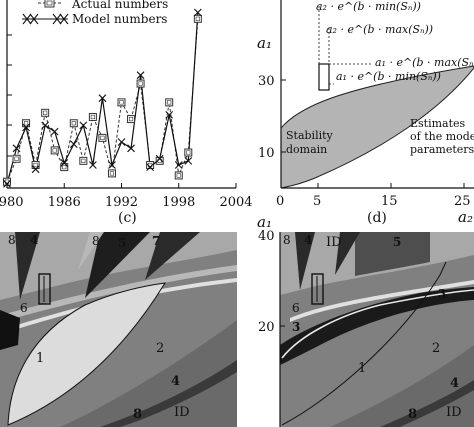 The image size is (474, 427). I want to click on estimate-box-c, so click(44, 289).